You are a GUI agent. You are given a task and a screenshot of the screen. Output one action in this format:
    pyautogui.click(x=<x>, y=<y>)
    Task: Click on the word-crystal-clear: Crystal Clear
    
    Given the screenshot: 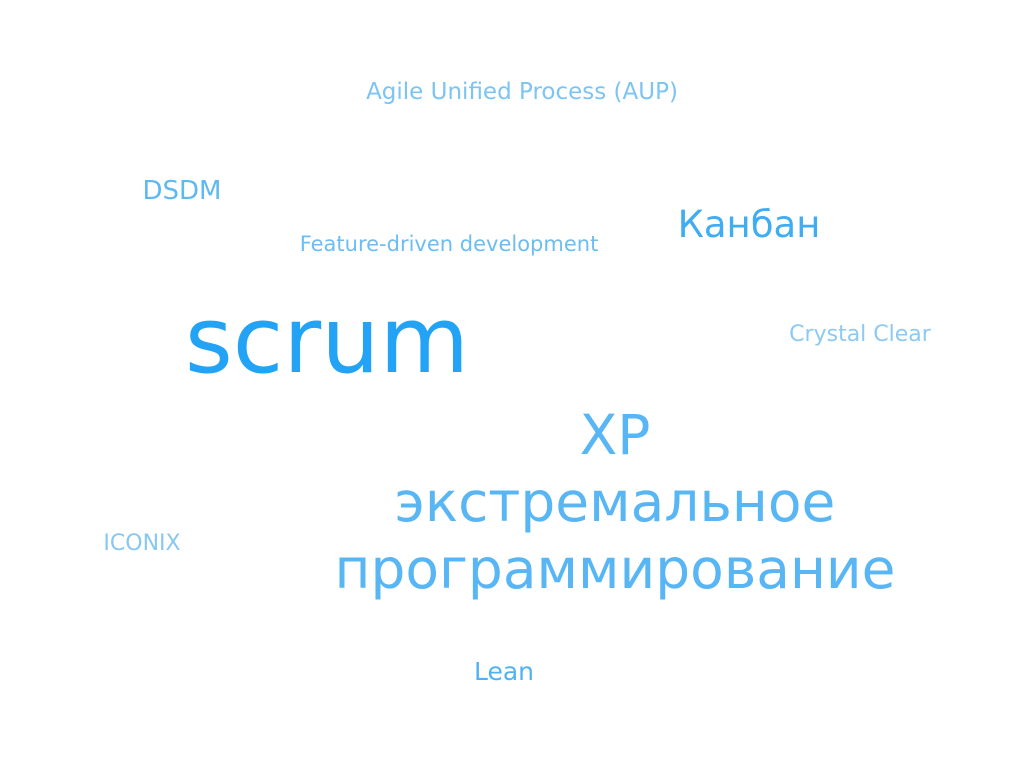 What is the action you would take?
    pyautogui.click(x=860, y=334)
    